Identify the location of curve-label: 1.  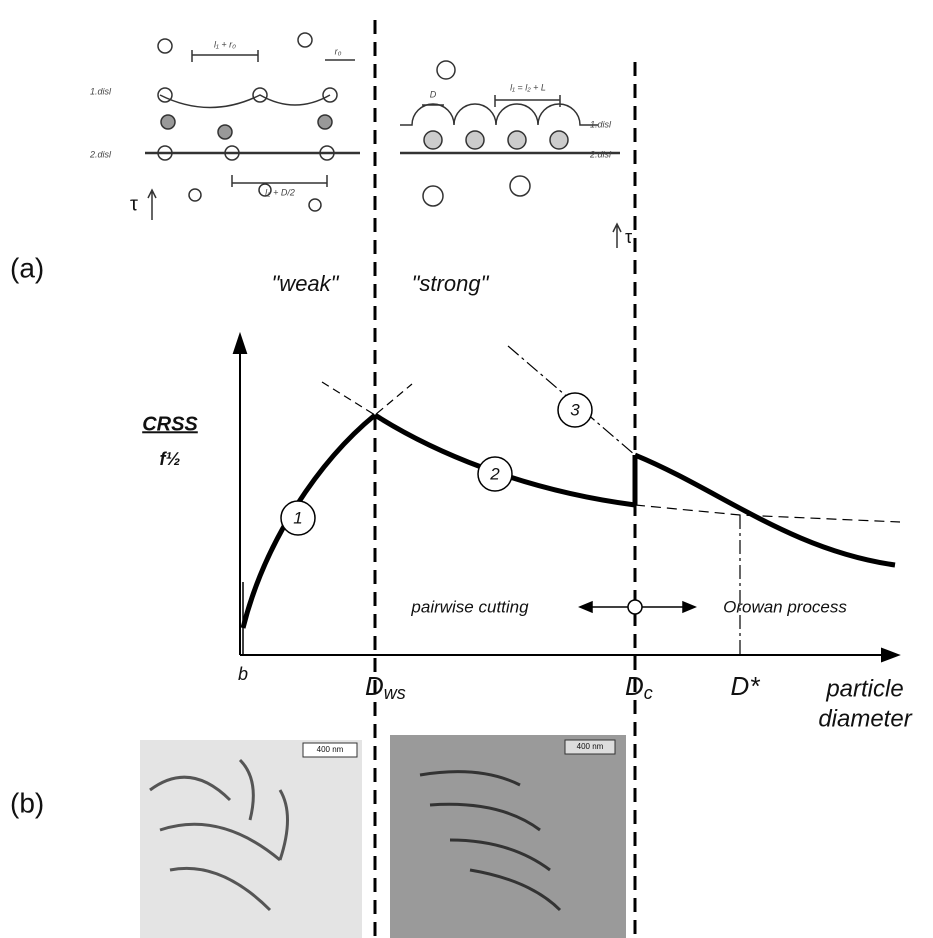
(297, 517).